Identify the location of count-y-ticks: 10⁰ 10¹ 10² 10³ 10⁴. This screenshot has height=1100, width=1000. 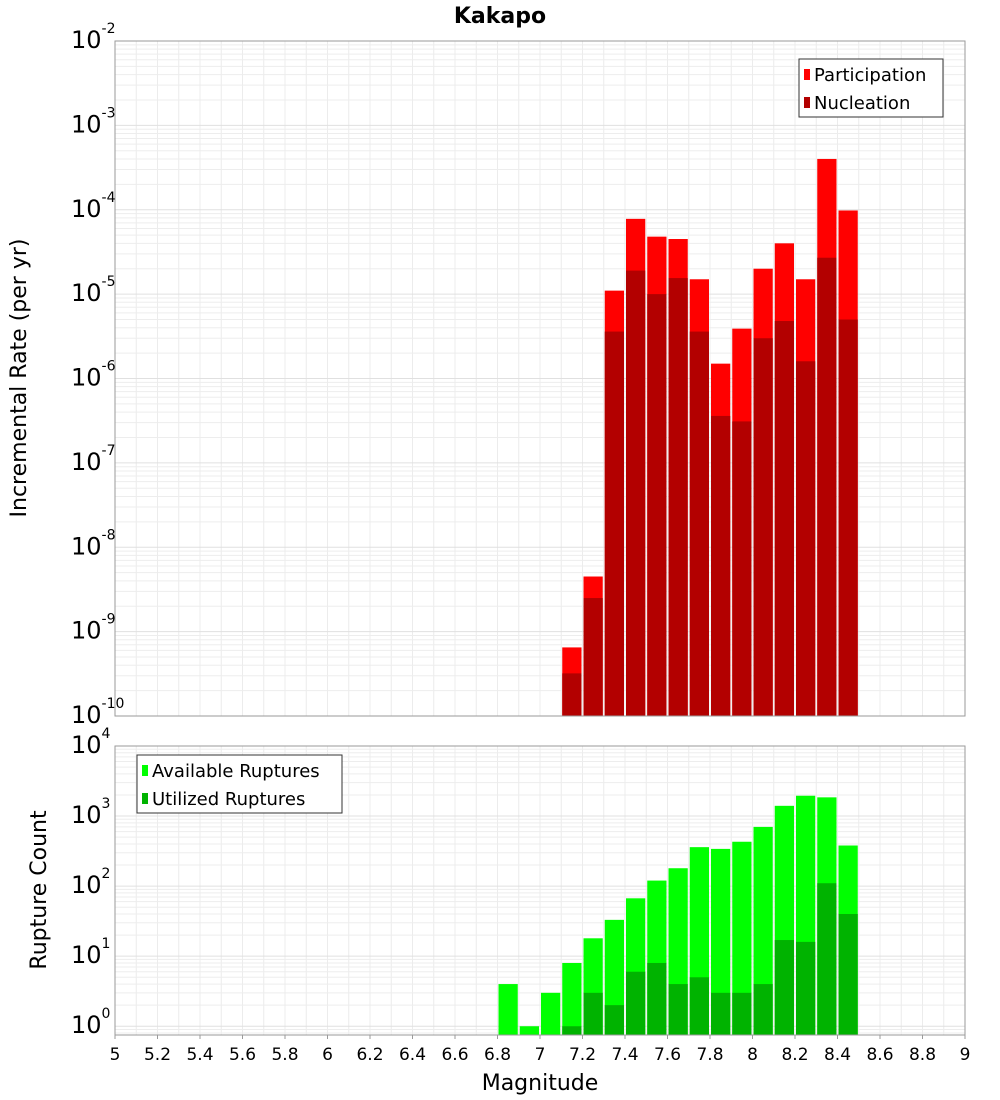
(91, 882).